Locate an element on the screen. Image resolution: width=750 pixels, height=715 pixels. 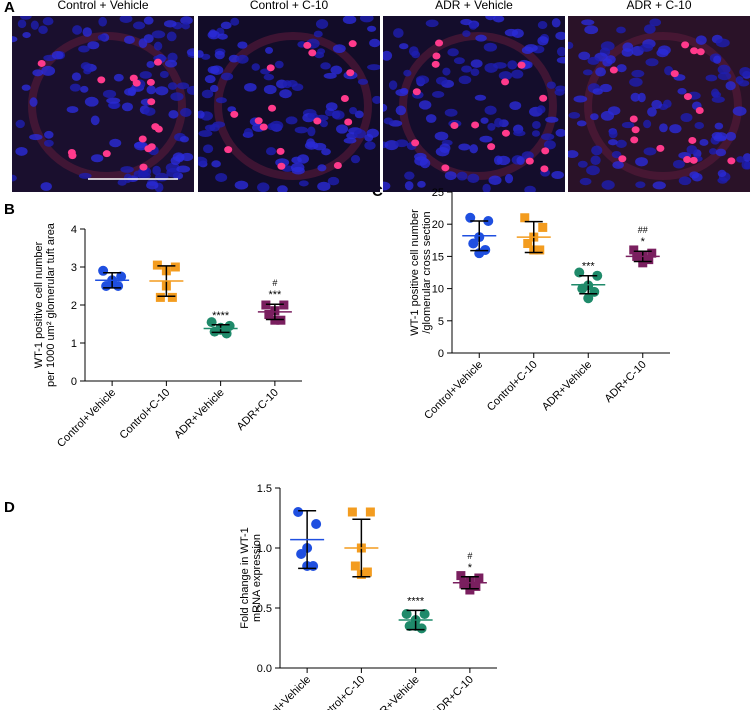
x-tick-label: ADR+Vehicle is located at coordinates (199, 414).